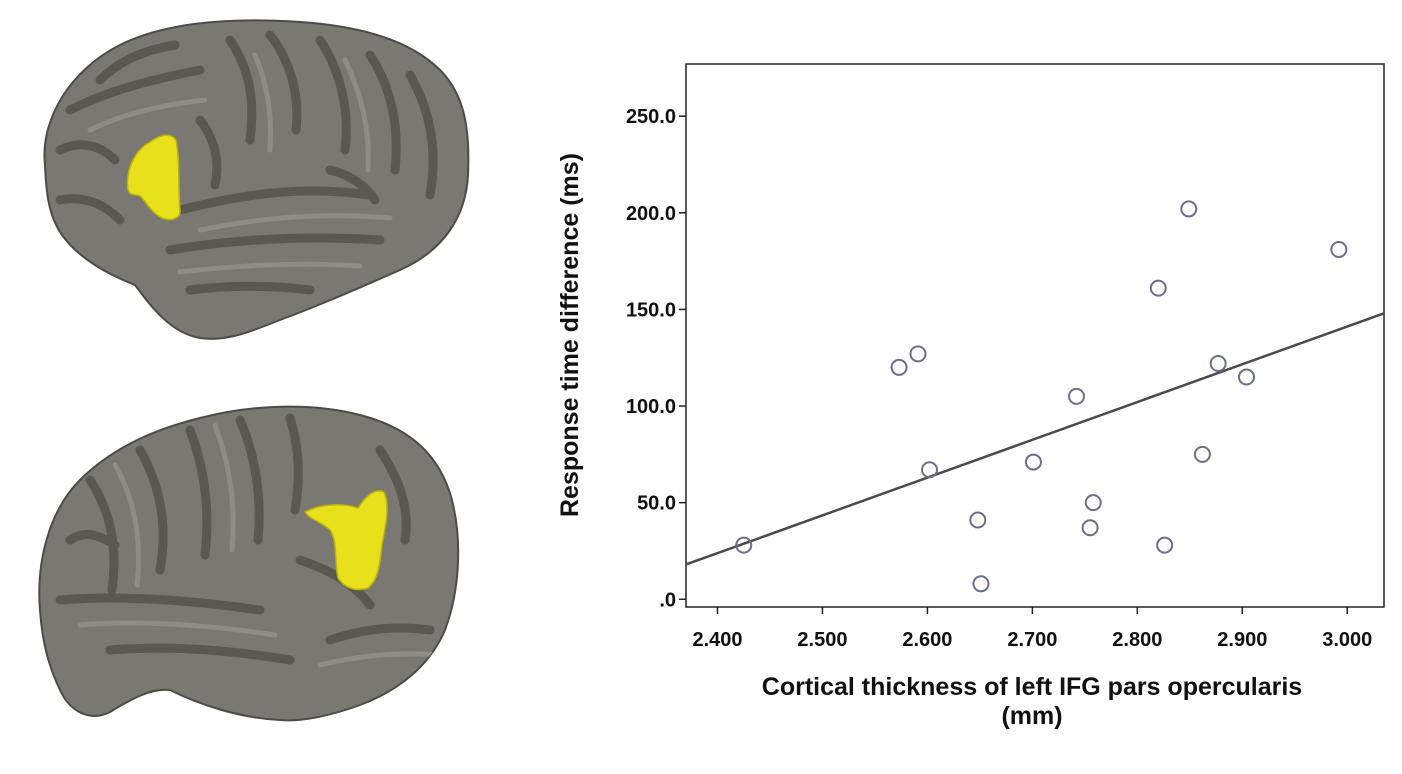 This screenshot has height=774, width=1402. I want to click on brain-lateral-view-bottom, so click(249, 563).